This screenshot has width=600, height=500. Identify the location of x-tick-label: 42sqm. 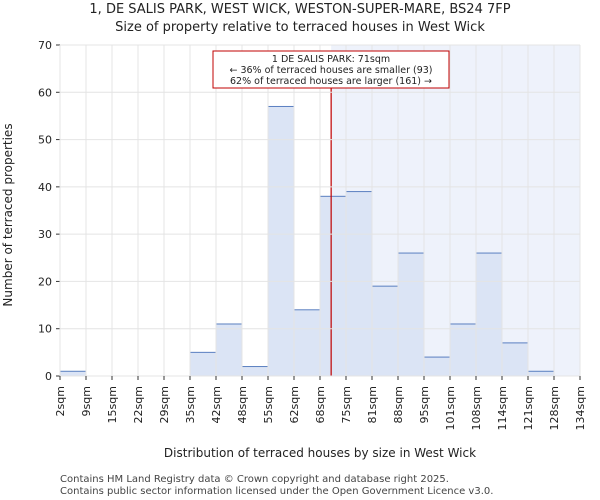
(216, 404).